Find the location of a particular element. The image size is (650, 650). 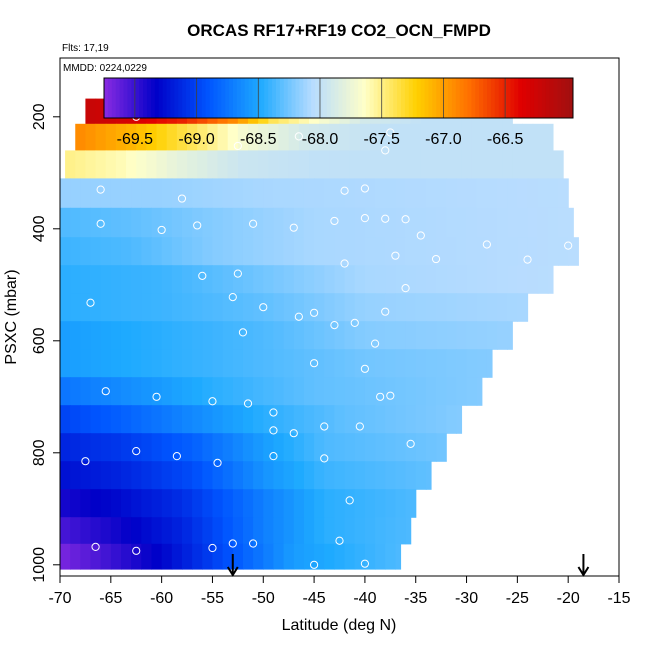

latitude-arrow-marker is located at coordinates (583, 565).